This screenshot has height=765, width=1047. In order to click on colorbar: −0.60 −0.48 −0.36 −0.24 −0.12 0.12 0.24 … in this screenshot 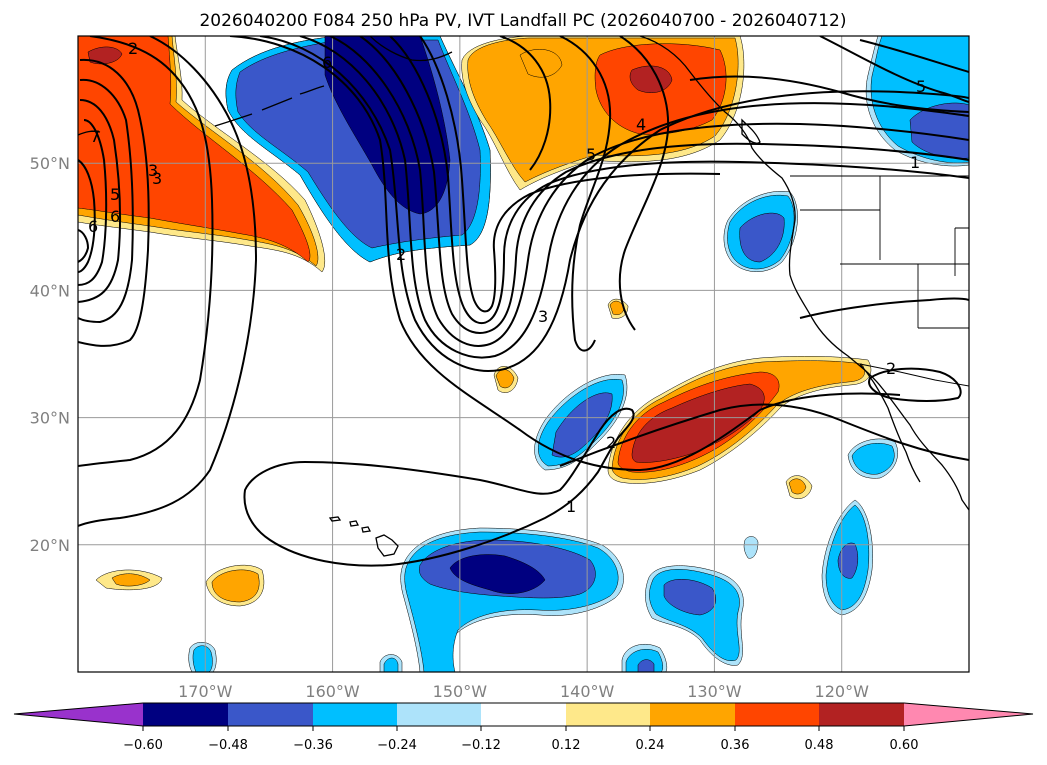, I will do `click(523, 727)`.